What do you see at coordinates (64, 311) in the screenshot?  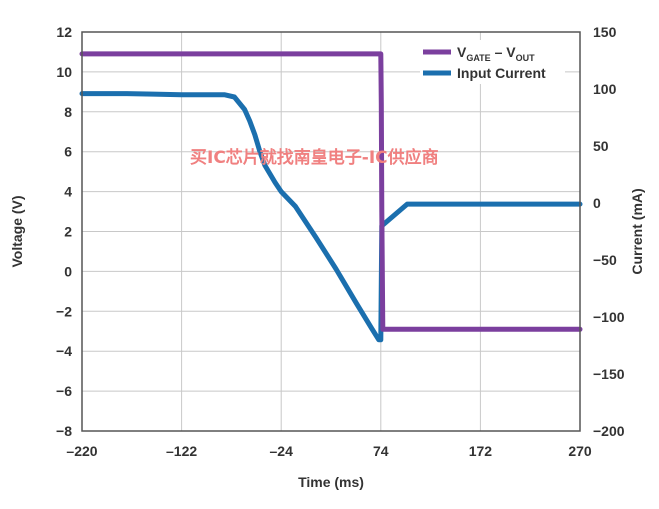 I see `y-left-tick-label: −2` at bounding box center [64, 311].